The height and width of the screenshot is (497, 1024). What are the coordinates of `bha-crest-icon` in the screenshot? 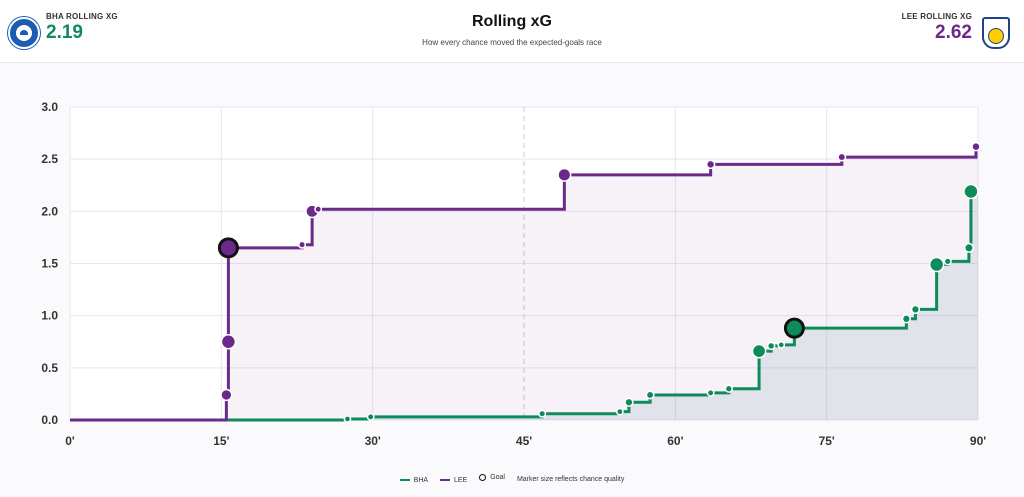 It's located at (24, 33).